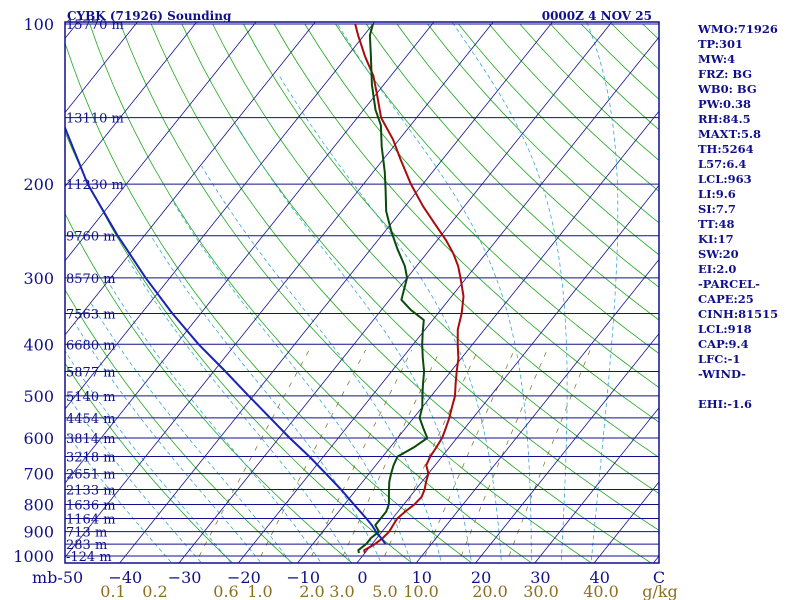  Describe the element at coordinates (729, 284) in the screenshot. I see `index-item: -PARCEL-` at that location.